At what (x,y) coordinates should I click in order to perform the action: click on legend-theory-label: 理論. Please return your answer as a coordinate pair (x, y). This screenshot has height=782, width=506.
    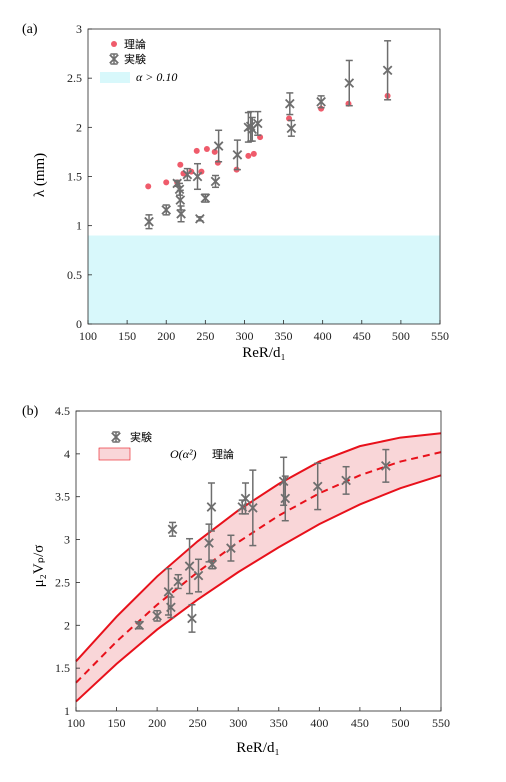
    Looking at the image, I should click on (135, 44).